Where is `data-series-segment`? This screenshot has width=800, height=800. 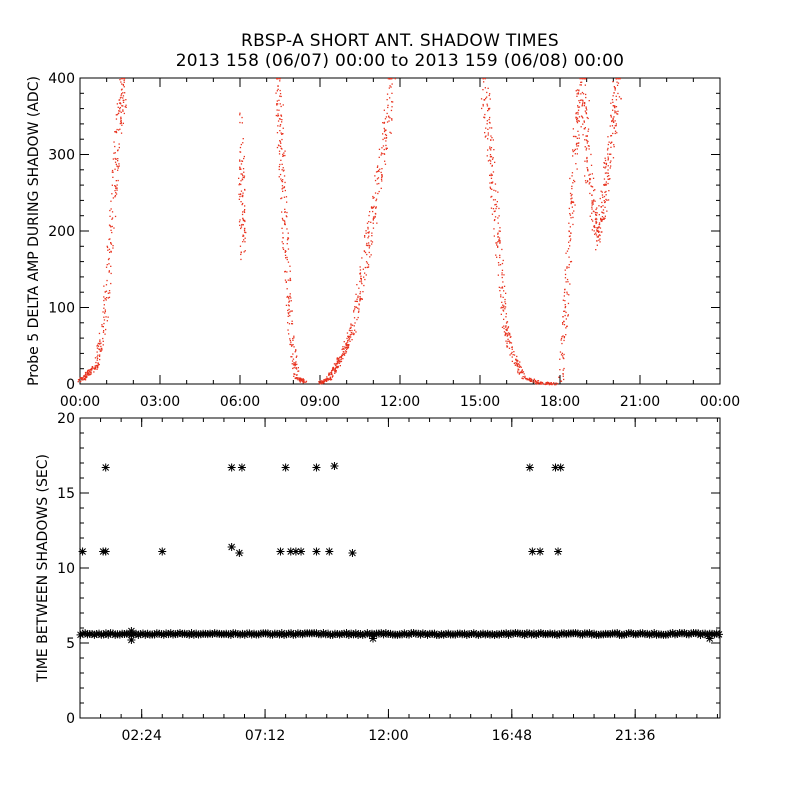
data-series-segment is located at coordinates (242, 186).